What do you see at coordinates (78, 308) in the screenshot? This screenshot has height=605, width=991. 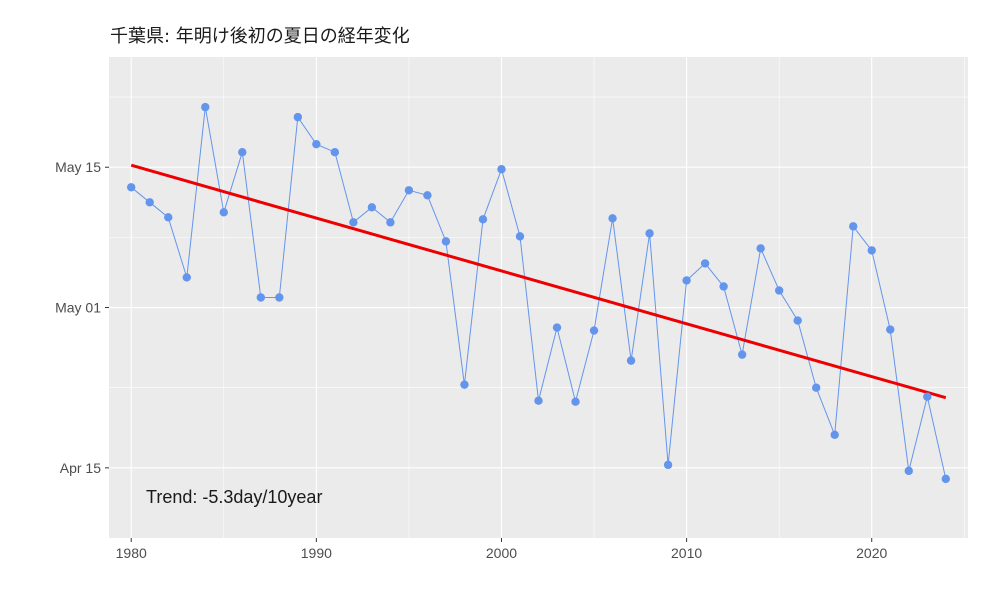 I see `y-tick-label: May 01` at bounding box center [78, 308].